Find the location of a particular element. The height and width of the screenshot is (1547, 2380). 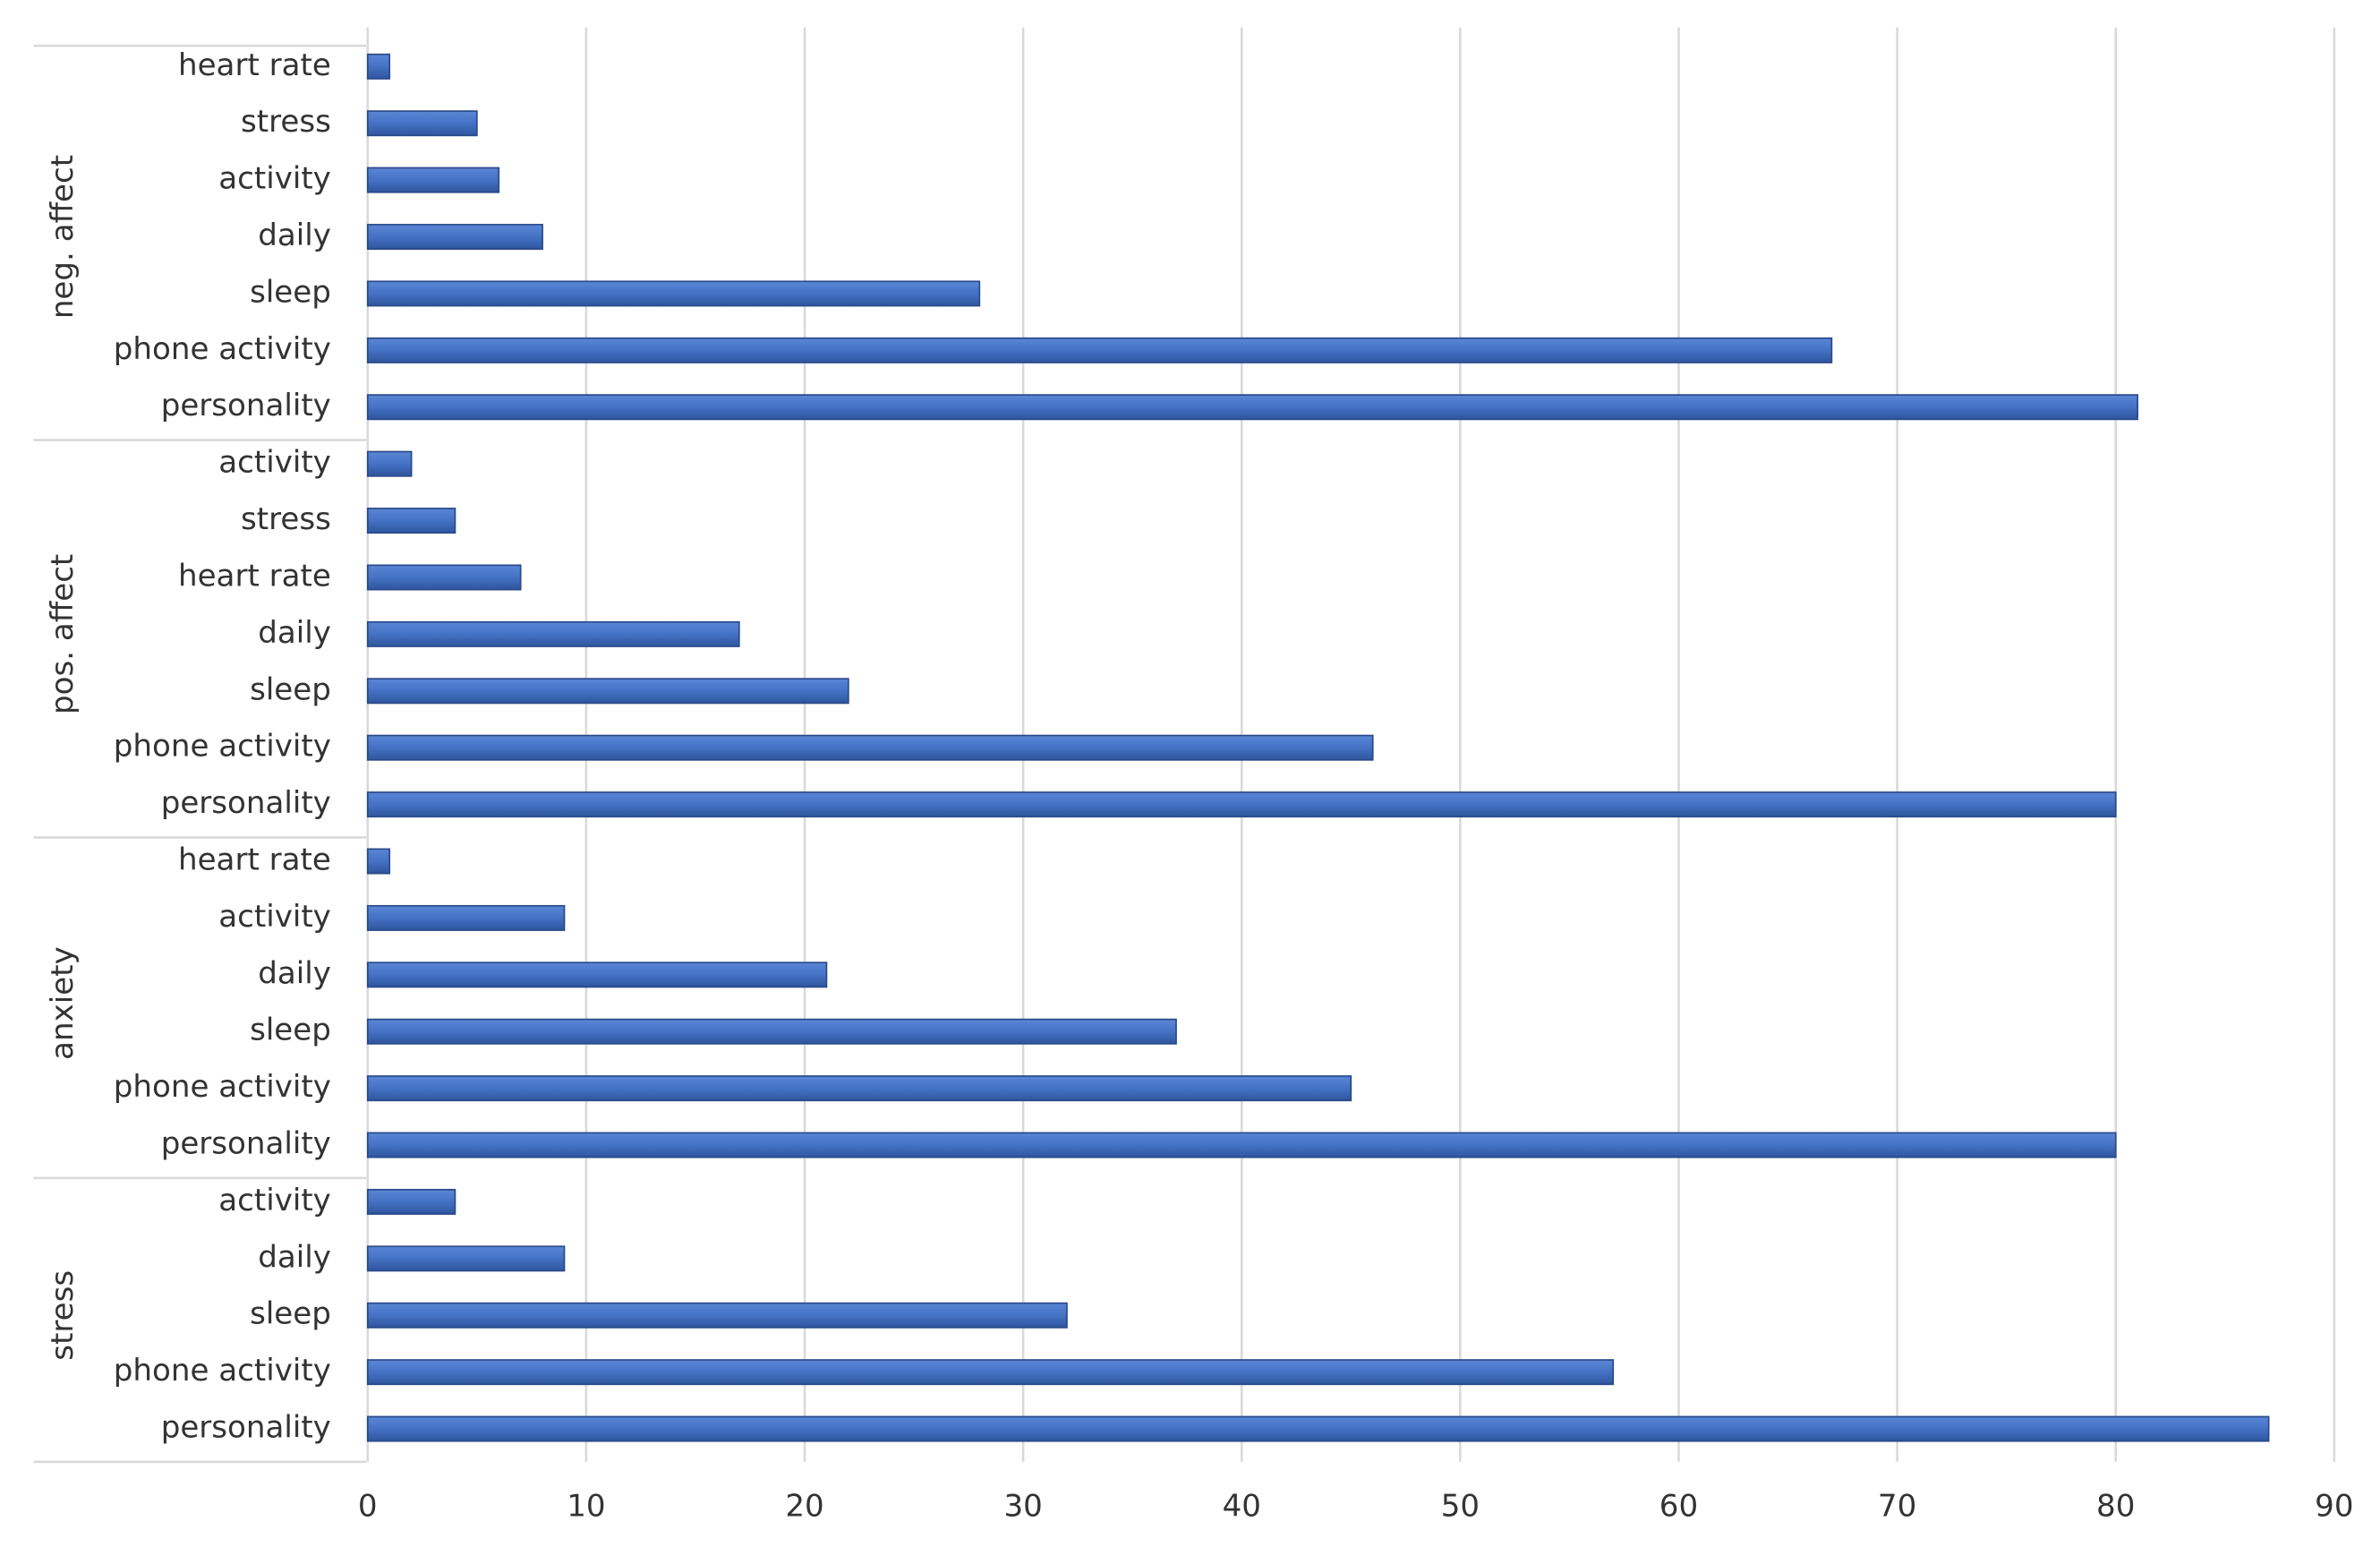

x-tick-label: 70 is located at coordinates (1897, 1507).